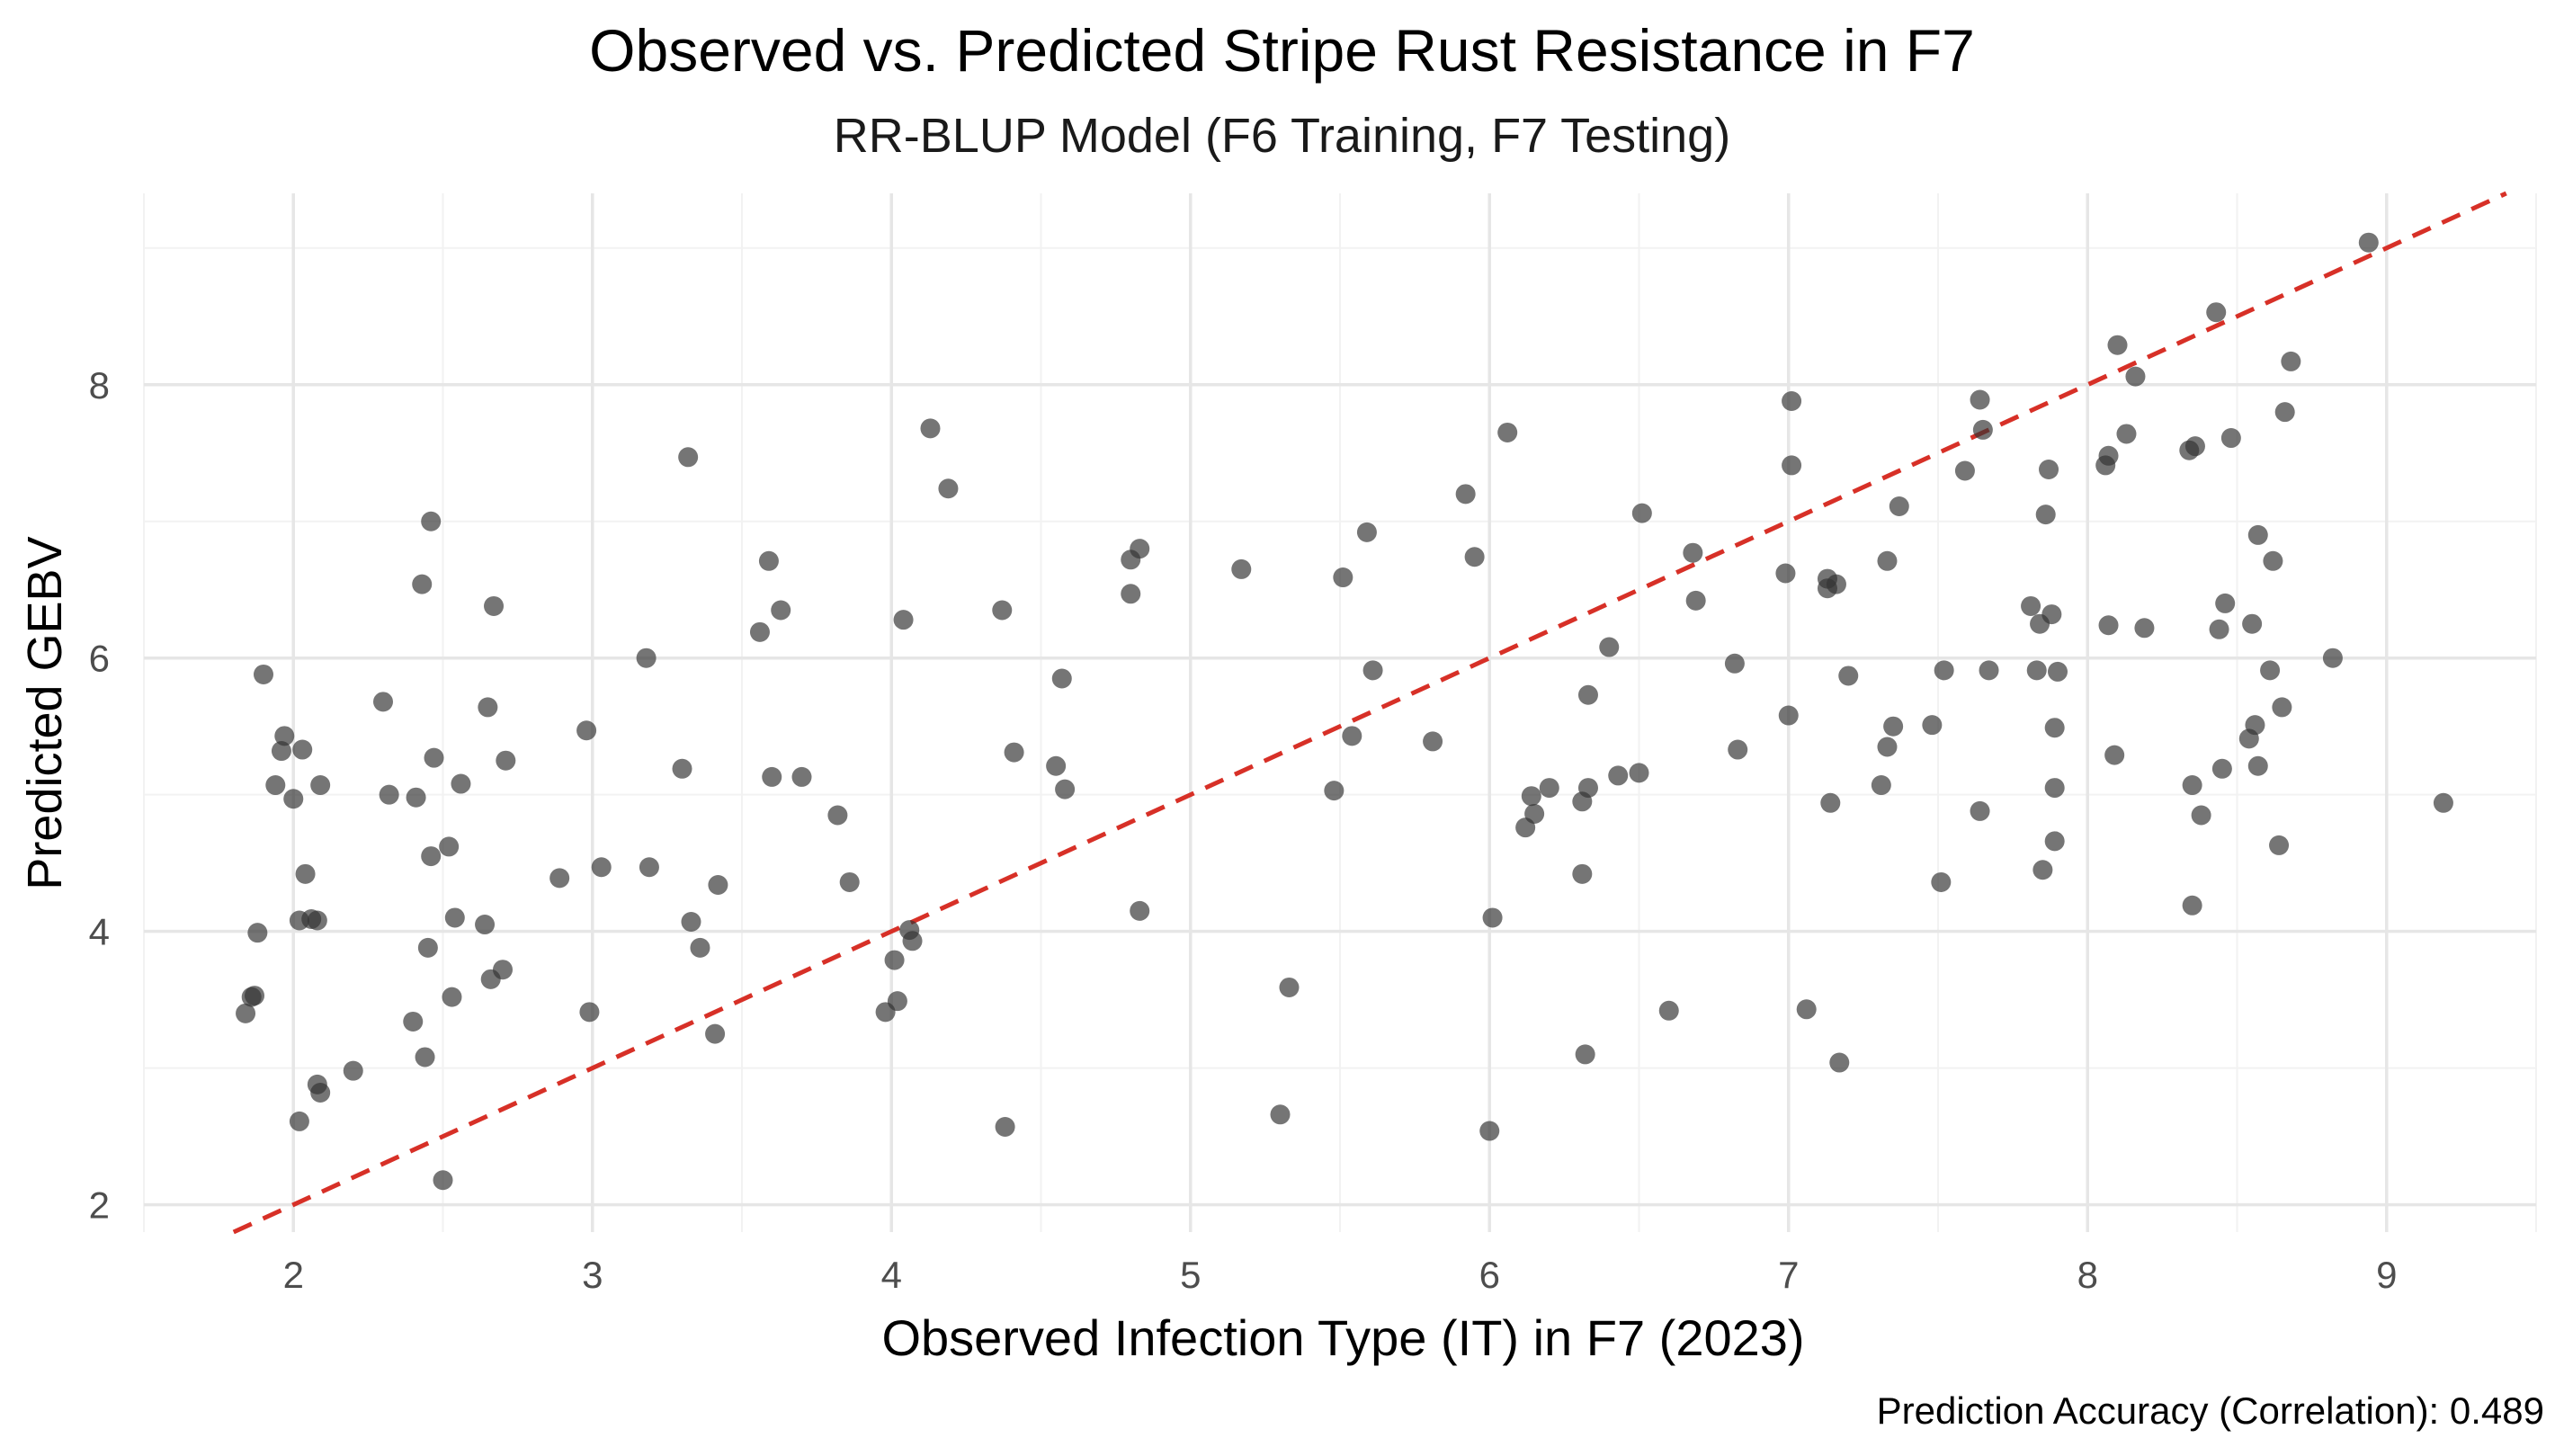  I want to click on x-tick-label: 6, so click(1489, 1275).